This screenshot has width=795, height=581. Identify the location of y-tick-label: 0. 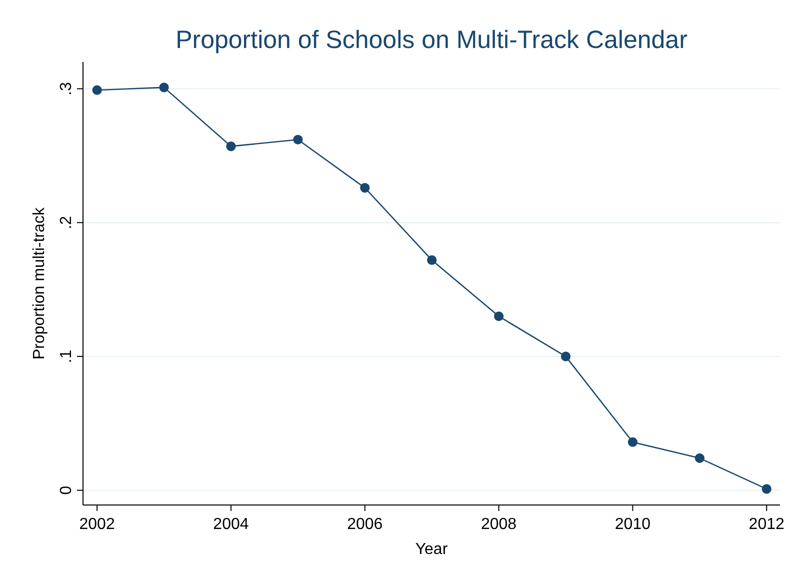
(66, 490).